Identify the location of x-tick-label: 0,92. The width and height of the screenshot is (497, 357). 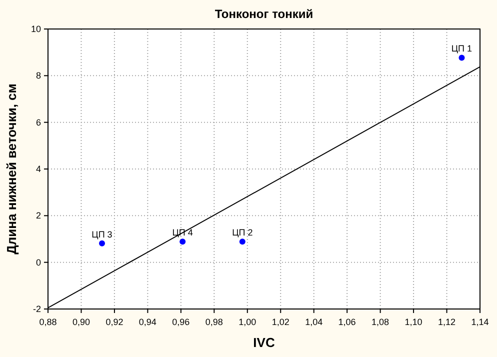
(115, 322).